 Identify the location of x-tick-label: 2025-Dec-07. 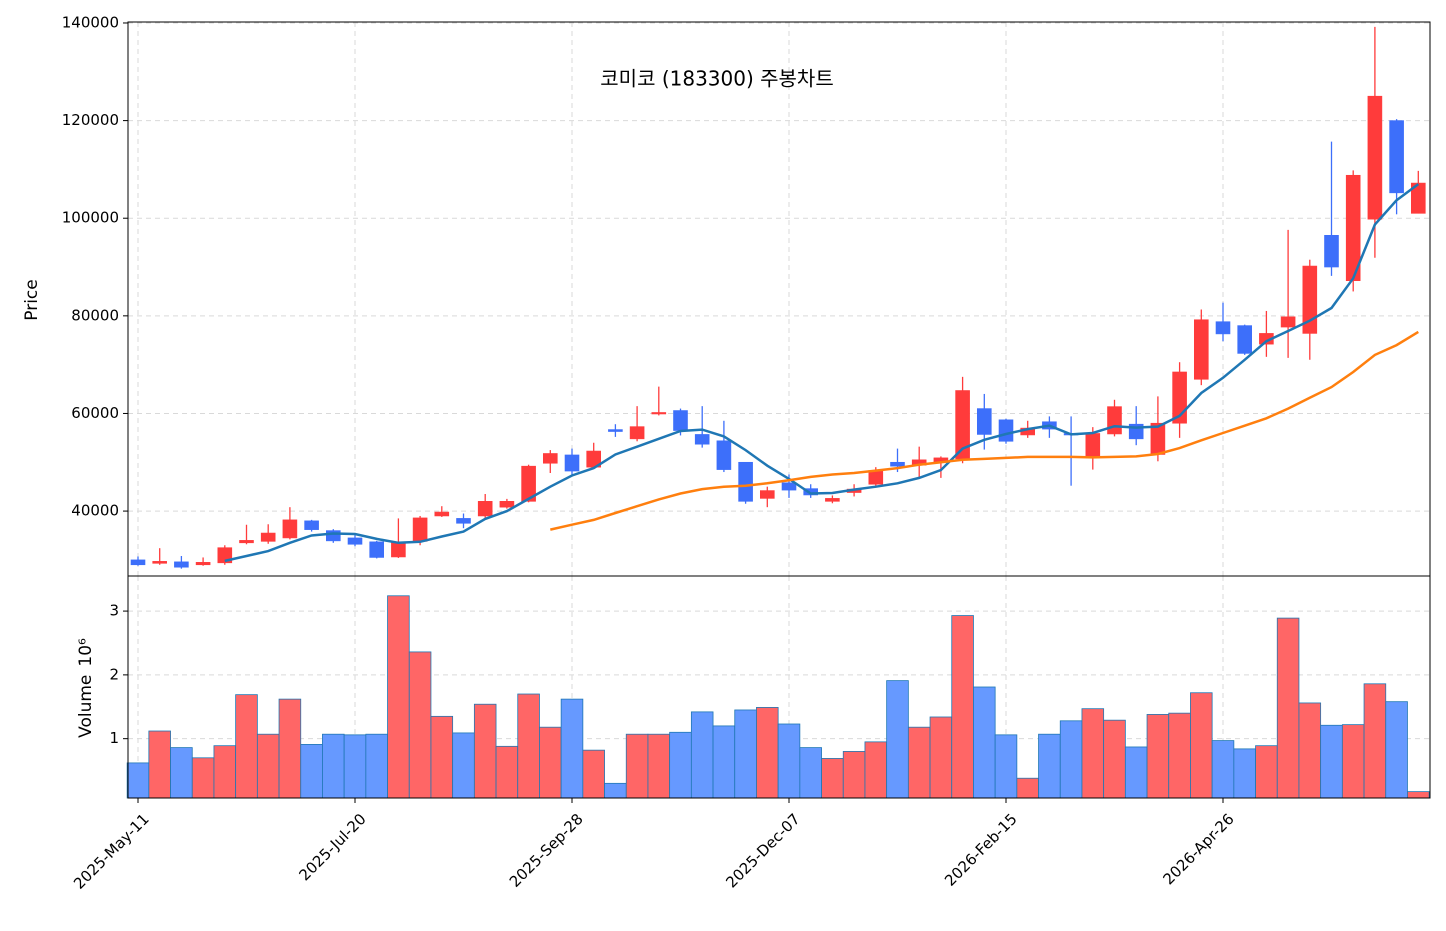
(762, 850).